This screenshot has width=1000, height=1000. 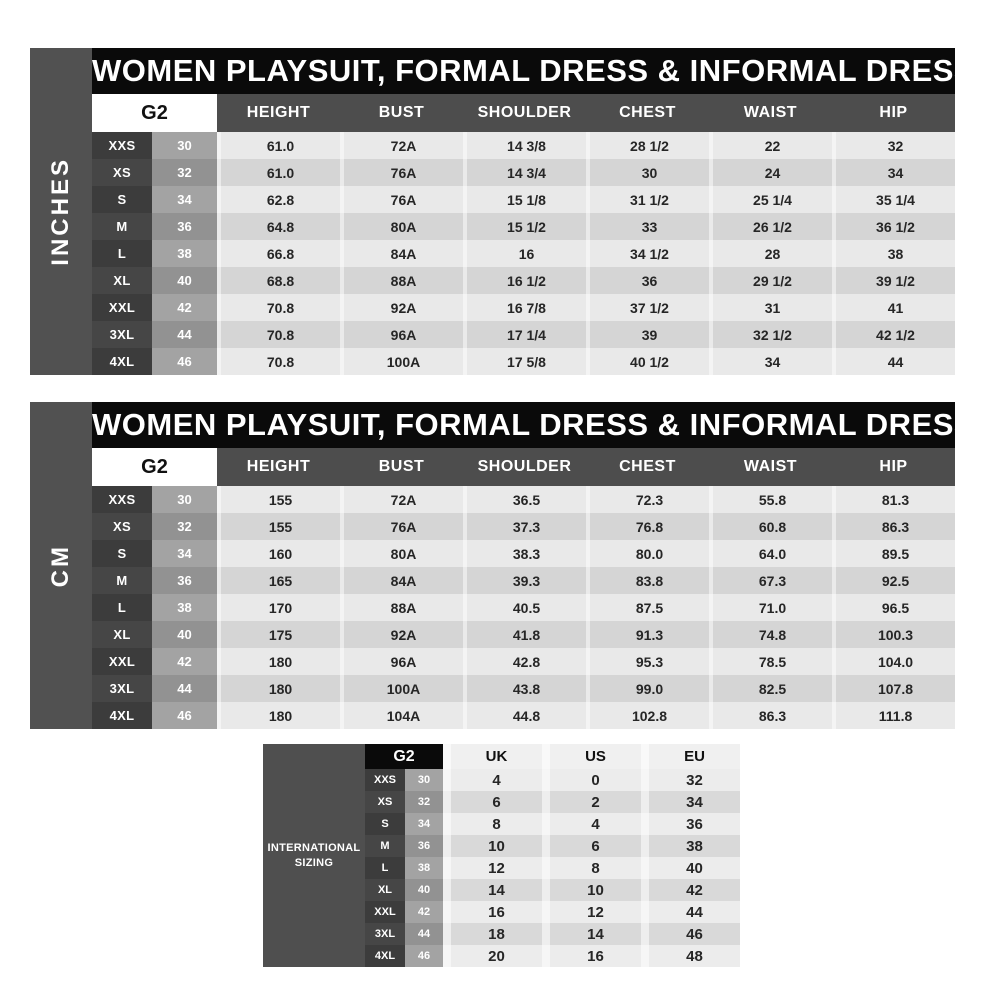 What do you see at coordinates (122, 499) in the screenshot?
I see `size-label-cell: XXS` at bounding box center [122, 499].